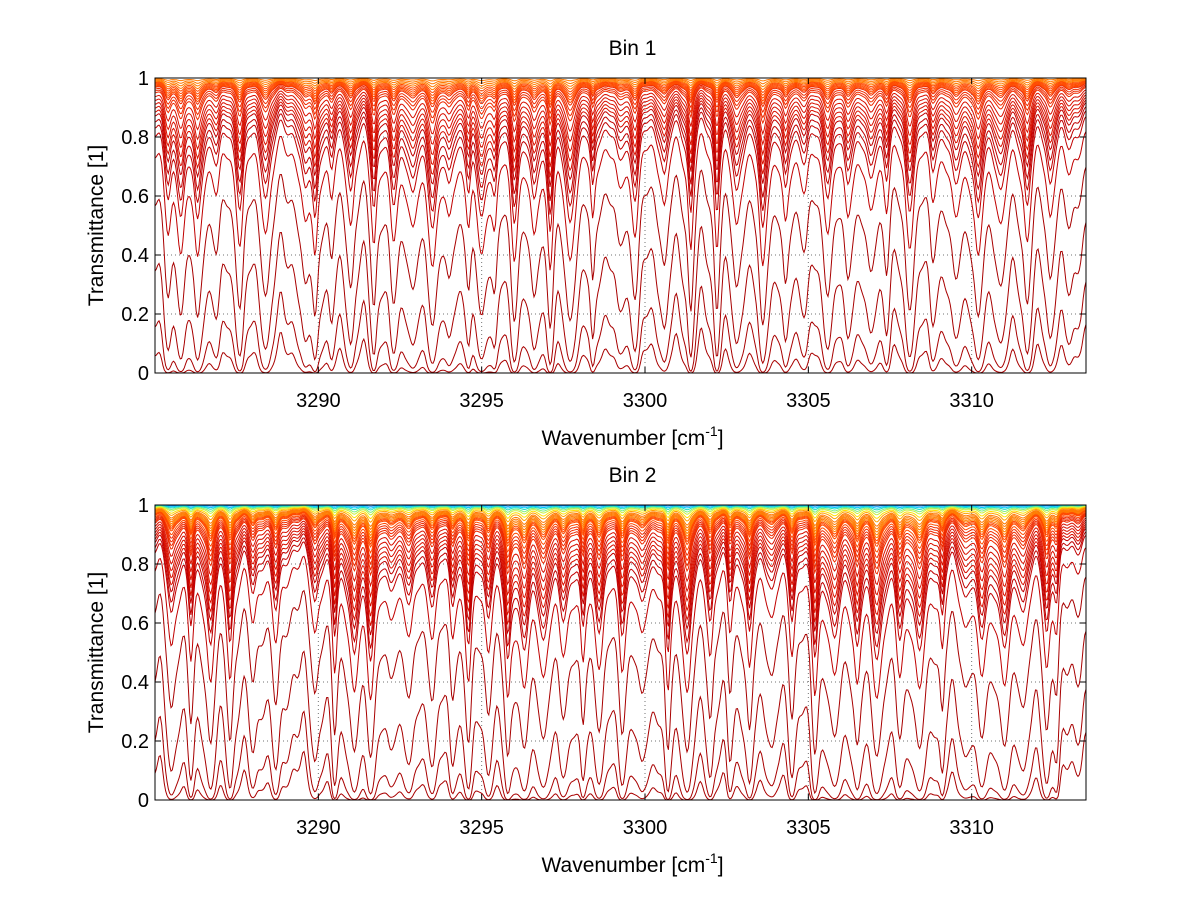 The image size is (1200, 901). What do you see at coordinates (633, 48) in the screenshot?
I see `chart-title: Bin 1` at bounding box center [633, 48].